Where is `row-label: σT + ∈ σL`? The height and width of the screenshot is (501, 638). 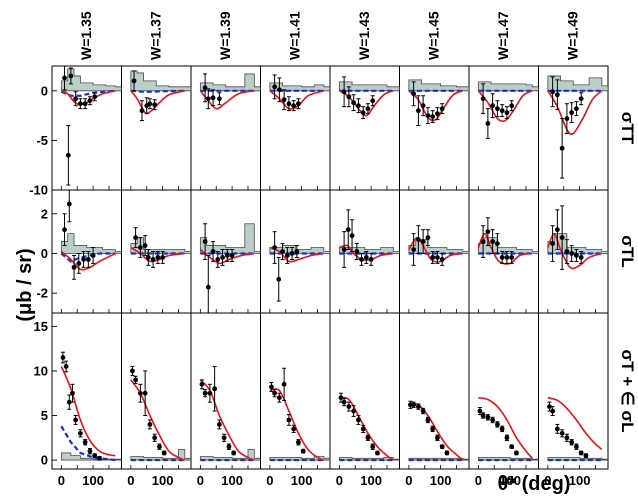 row-label: σT + ∈ σL is located at coordinates (627, 391).